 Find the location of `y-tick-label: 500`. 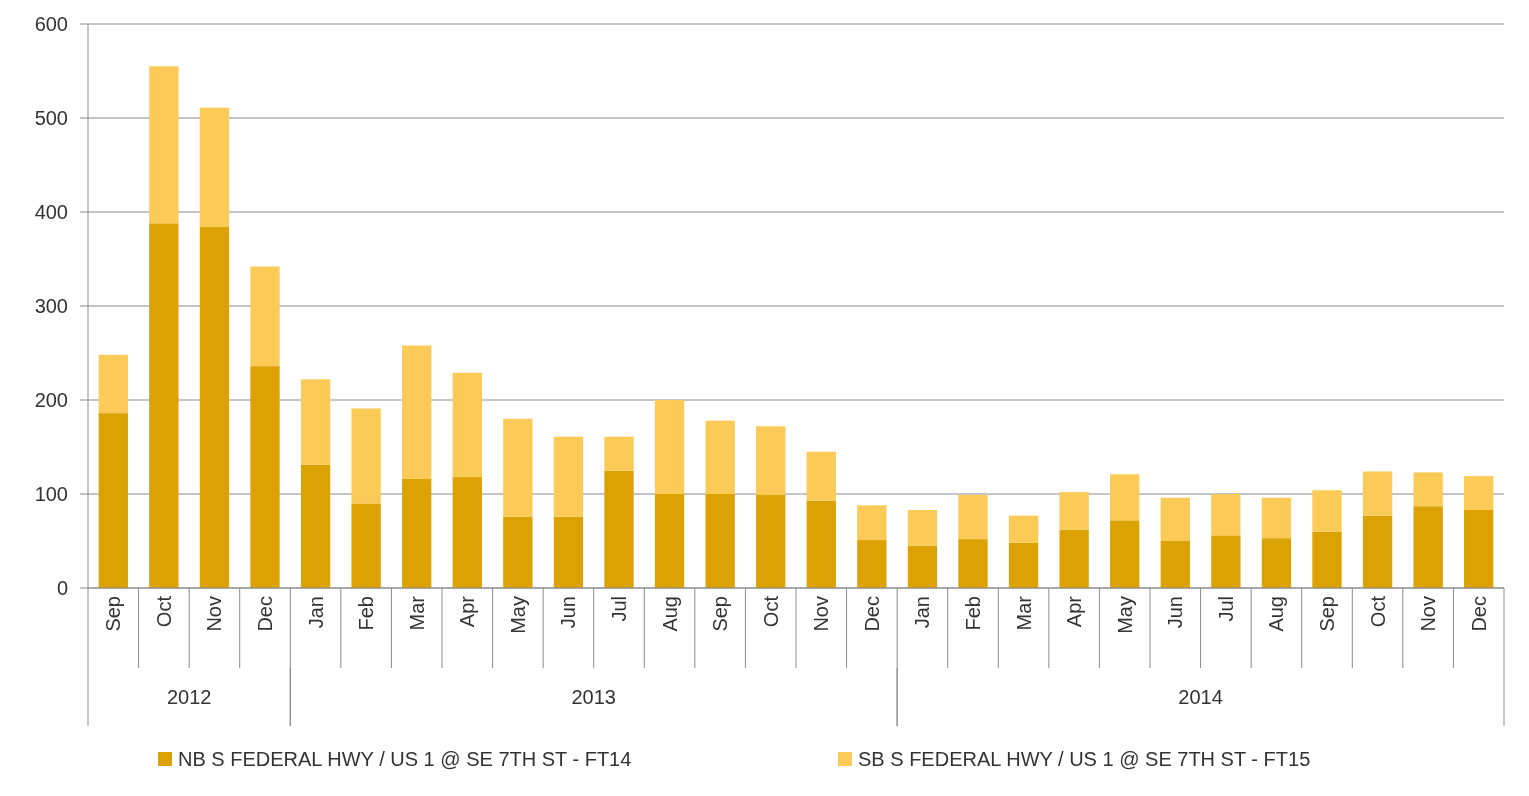

y-tick-label: 500 is located at coordinates (51, 118).